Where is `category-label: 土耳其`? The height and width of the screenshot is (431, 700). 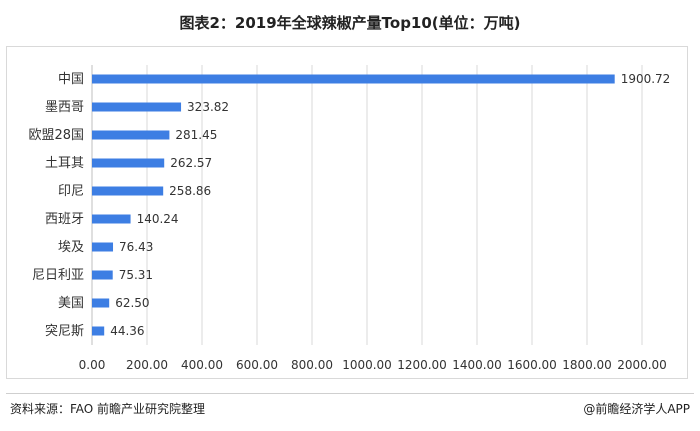 category-label: 土耳其 is located at coordinates (64, 163).